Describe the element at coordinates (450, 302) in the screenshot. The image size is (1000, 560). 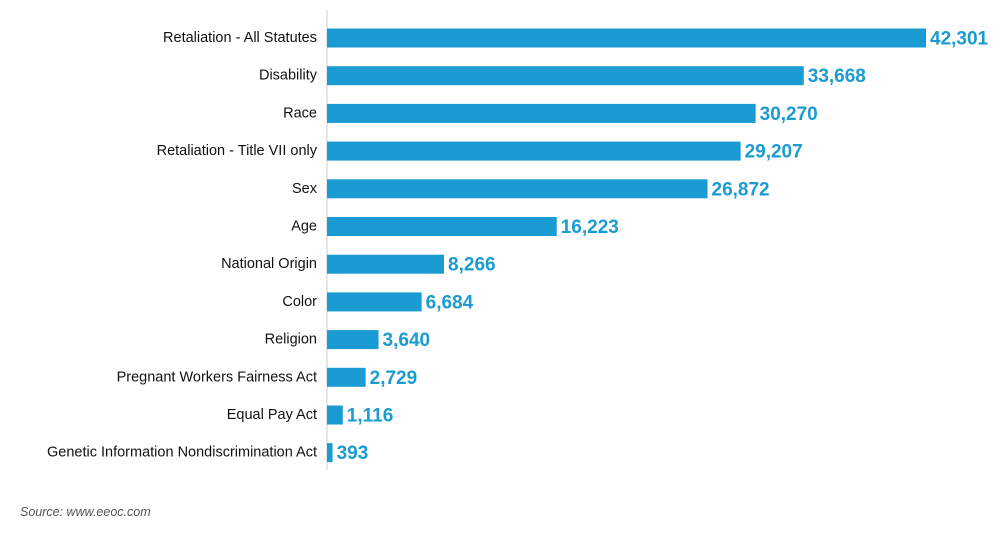
I see `value-label: 6,684` at that location.